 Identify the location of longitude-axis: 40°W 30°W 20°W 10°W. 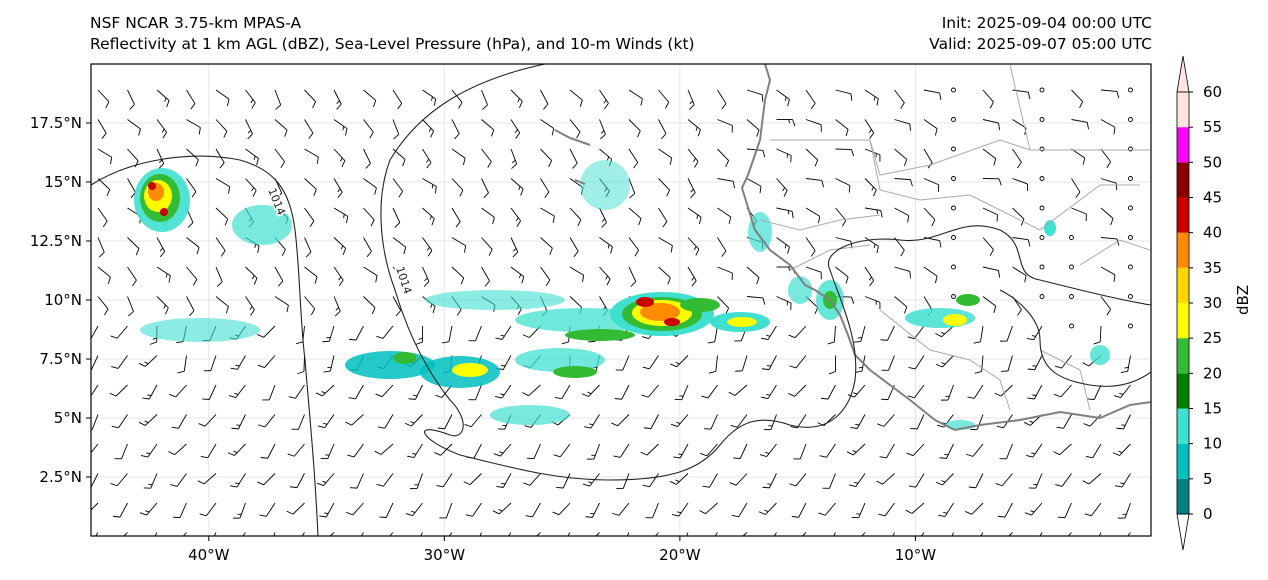
(562, 550).